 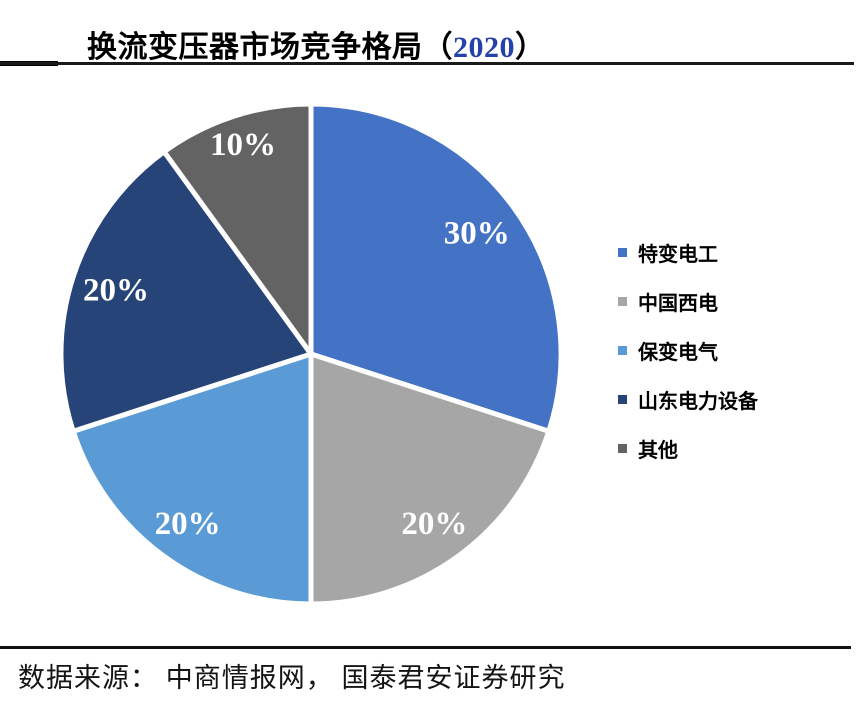 I want to click on legend-item: 中国西电, so click(x=688, y=301).